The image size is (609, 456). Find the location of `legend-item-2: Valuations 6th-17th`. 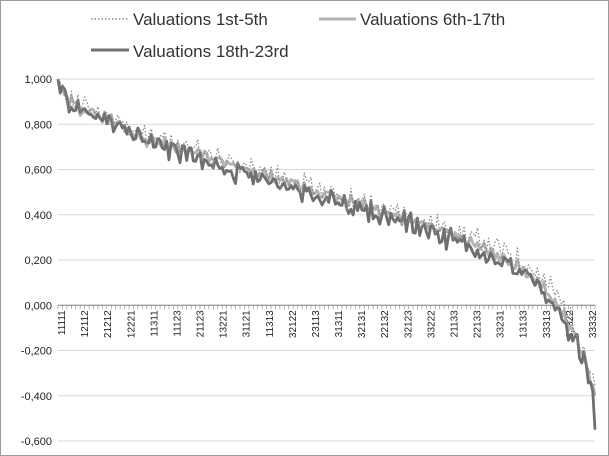

legend-item-2: Valuations 6th-17th is located at coordinates (412, 19).